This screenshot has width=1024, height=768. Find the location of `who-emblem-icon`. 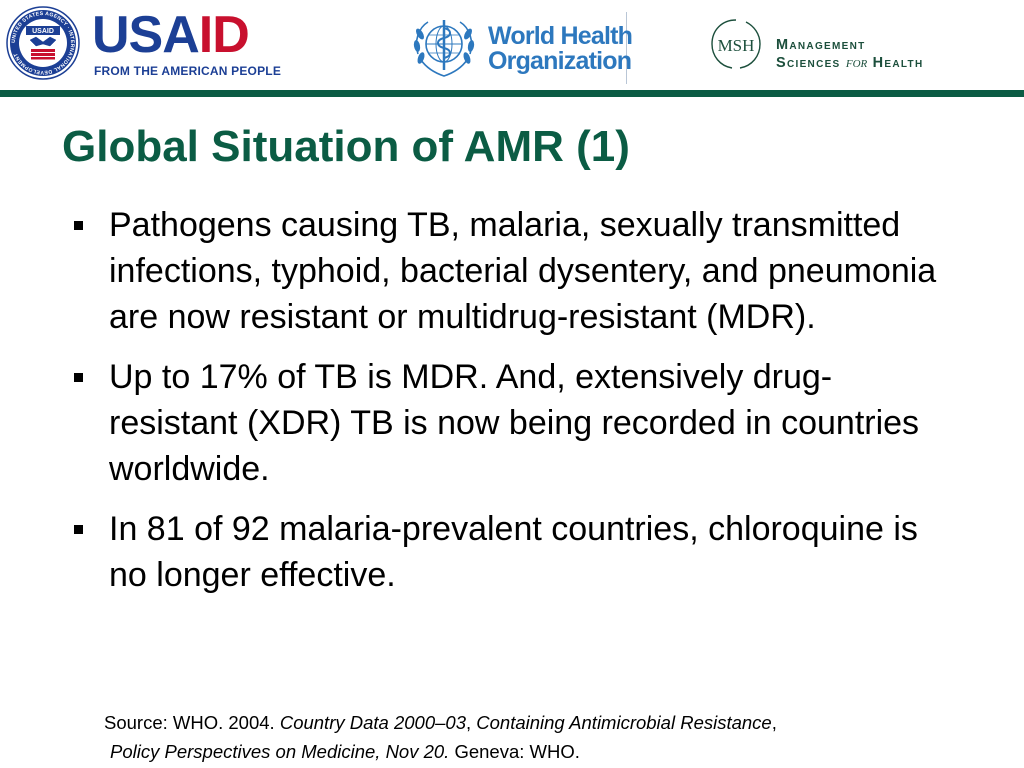

who-emblem-icon is located at coordinates (444, 48).